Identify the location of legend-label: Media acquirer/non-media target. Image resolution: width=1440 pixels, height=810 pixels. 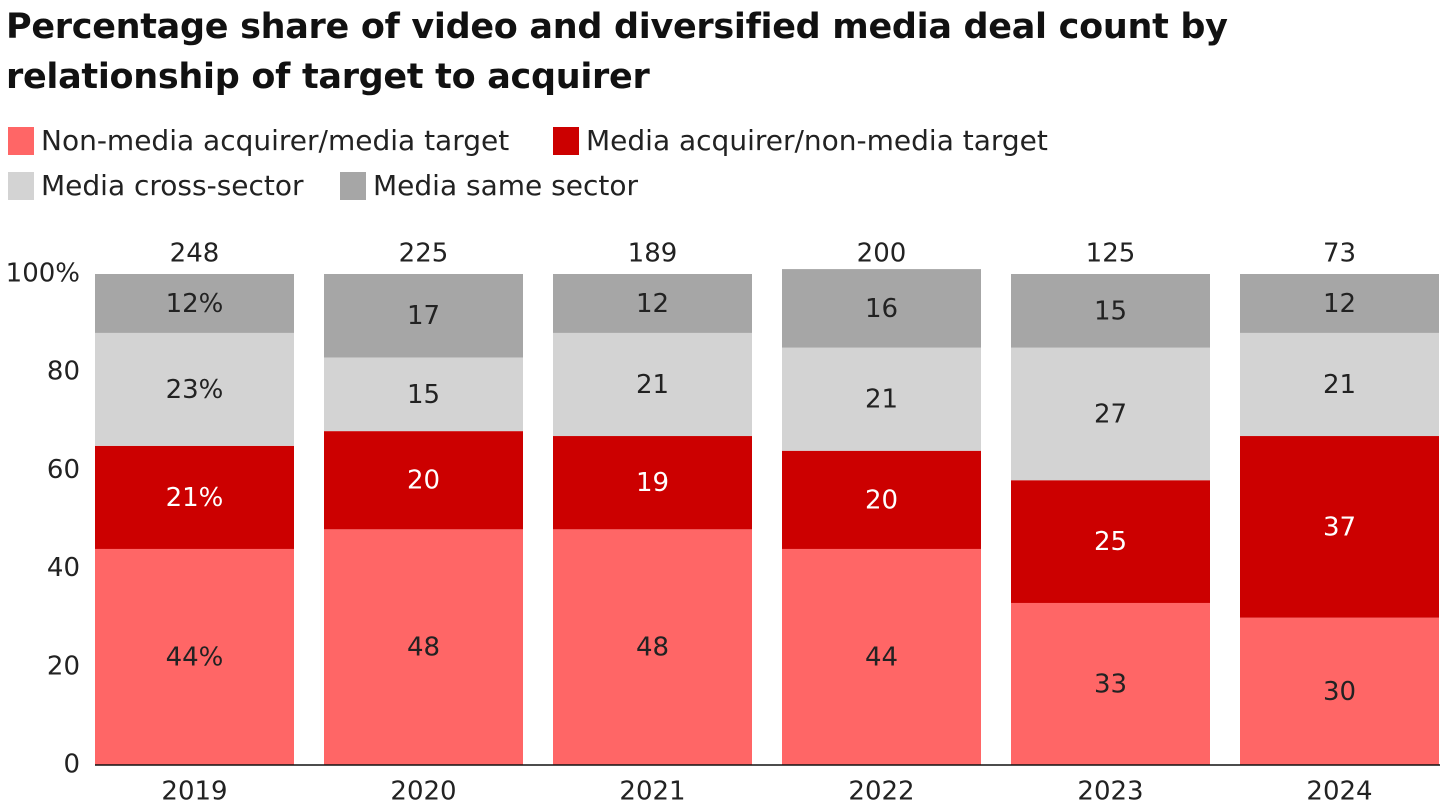
(817, 140).